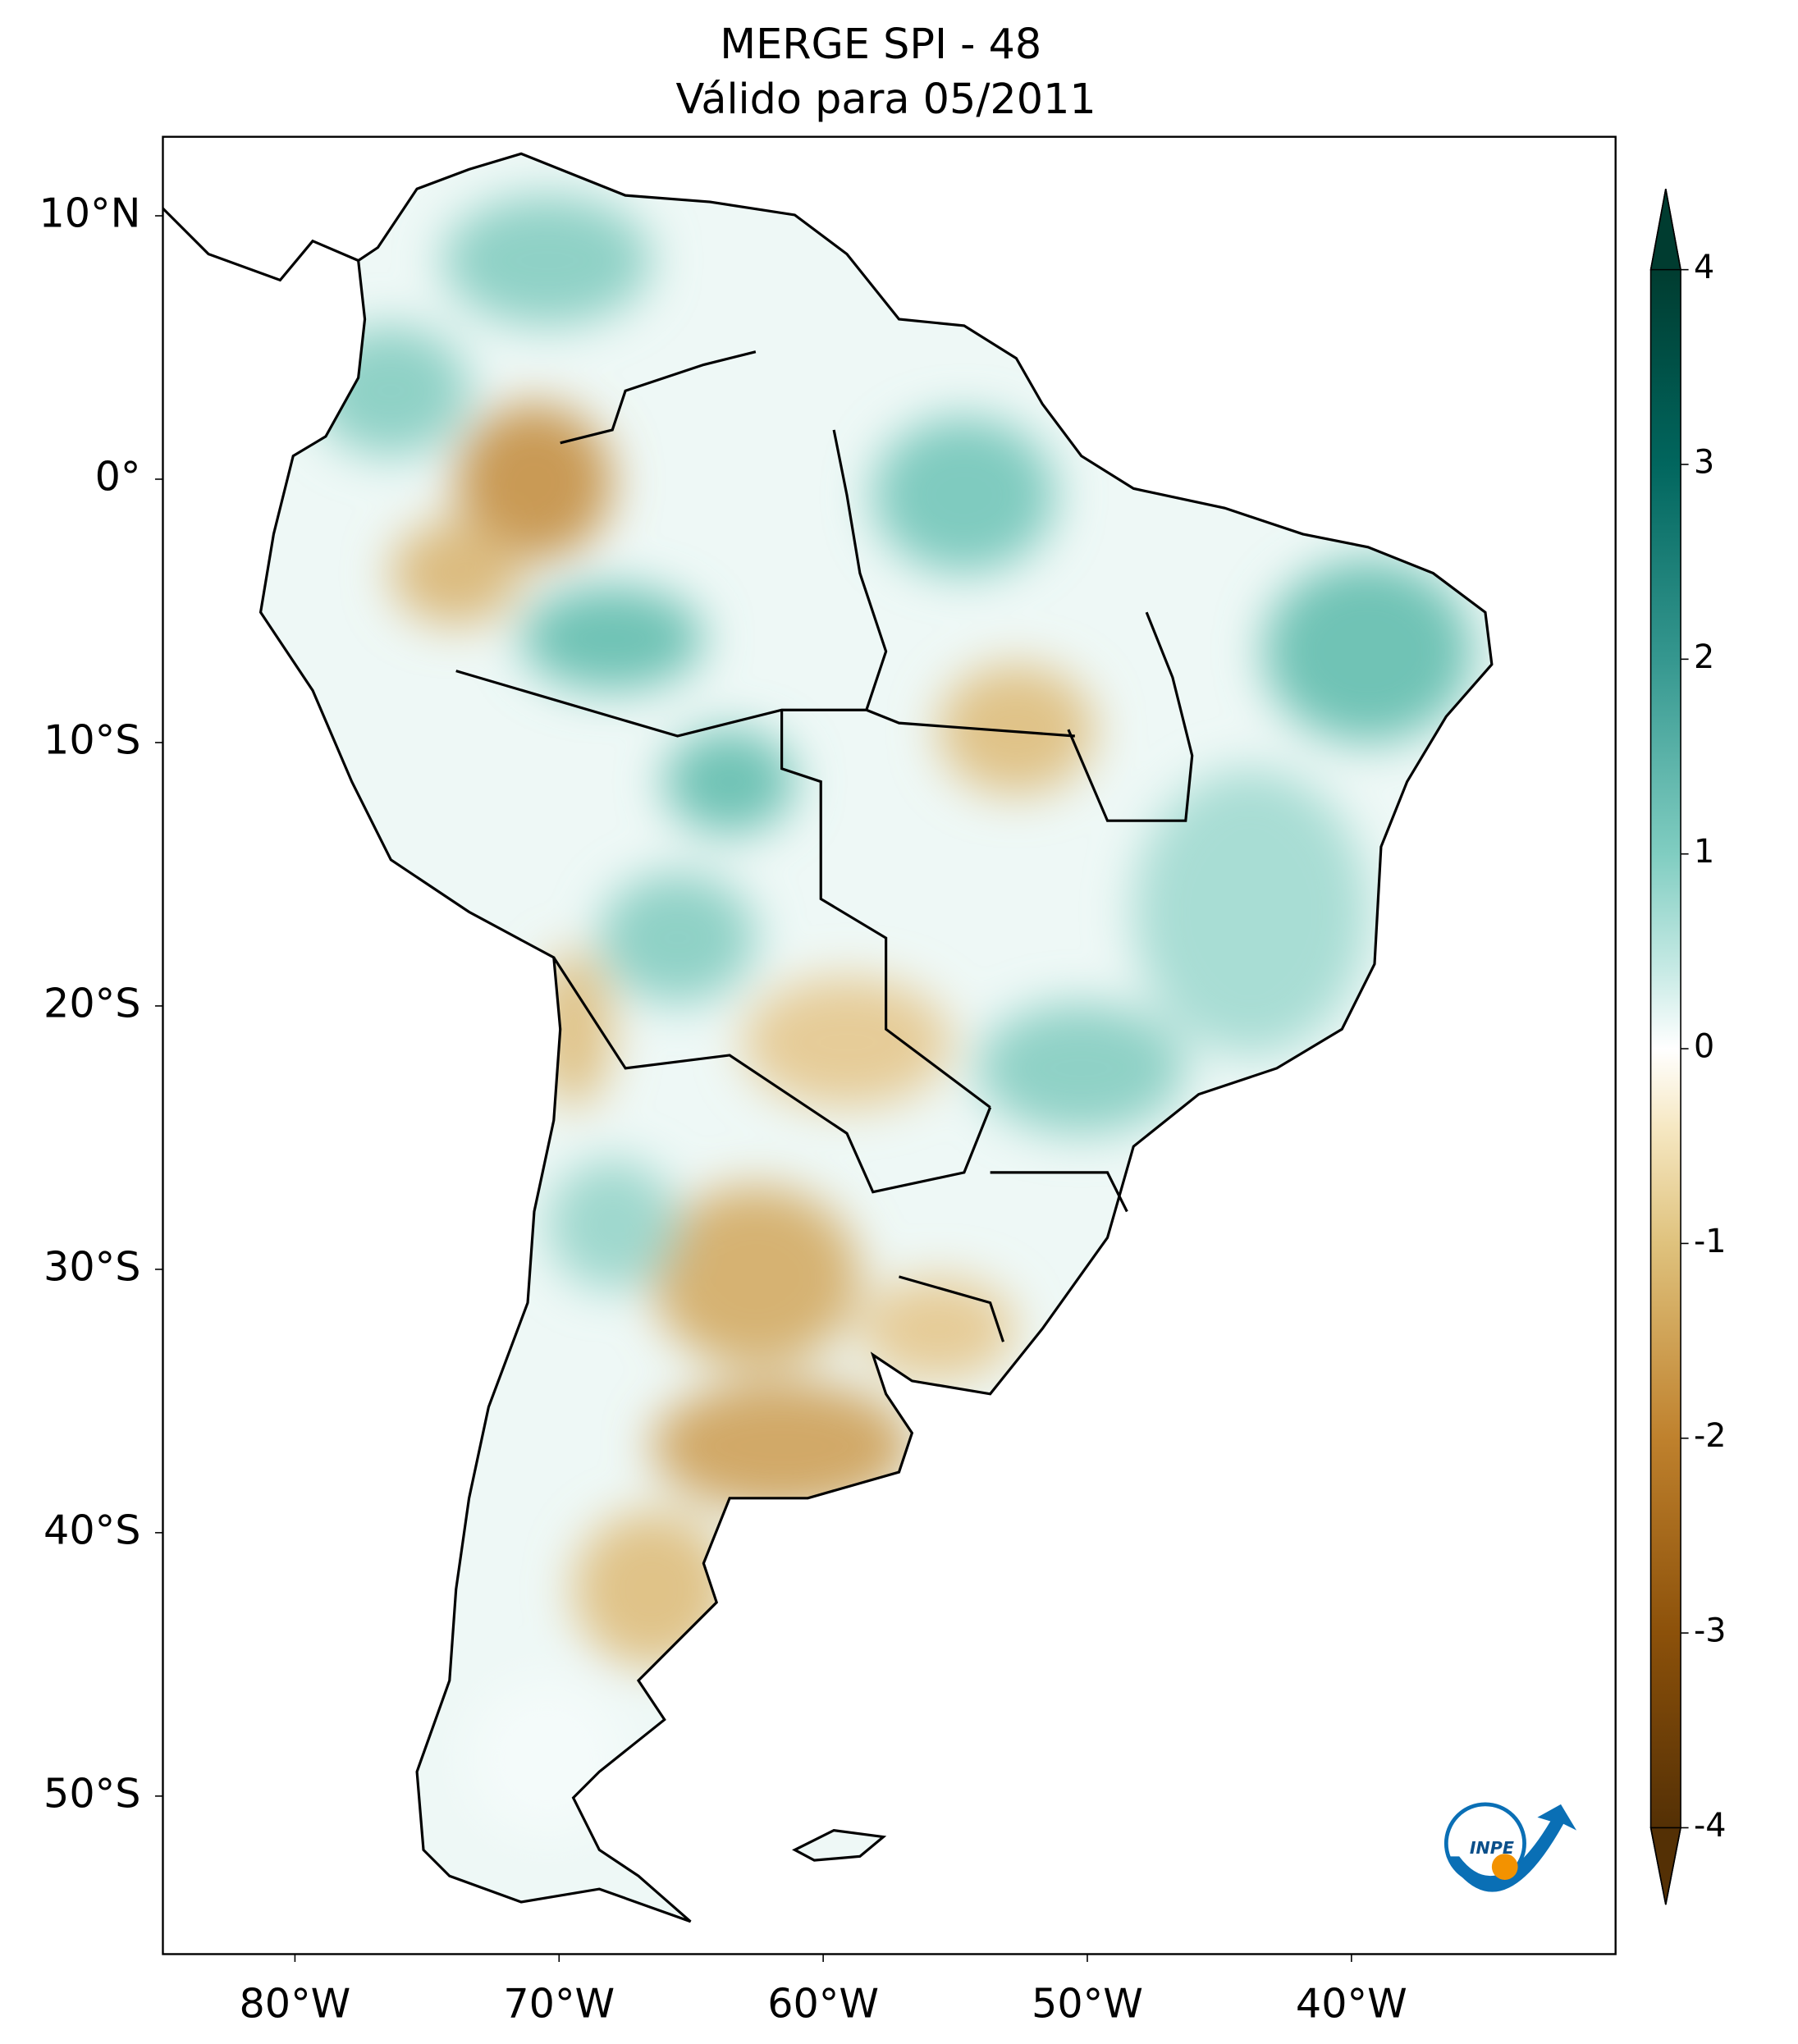 This screenshot has width=1798, height=2044. What do you see at coordinates (559, 2003) in the screenshot?
I see `x-tick-label: 70°W` at bounding box center [559, 2003].